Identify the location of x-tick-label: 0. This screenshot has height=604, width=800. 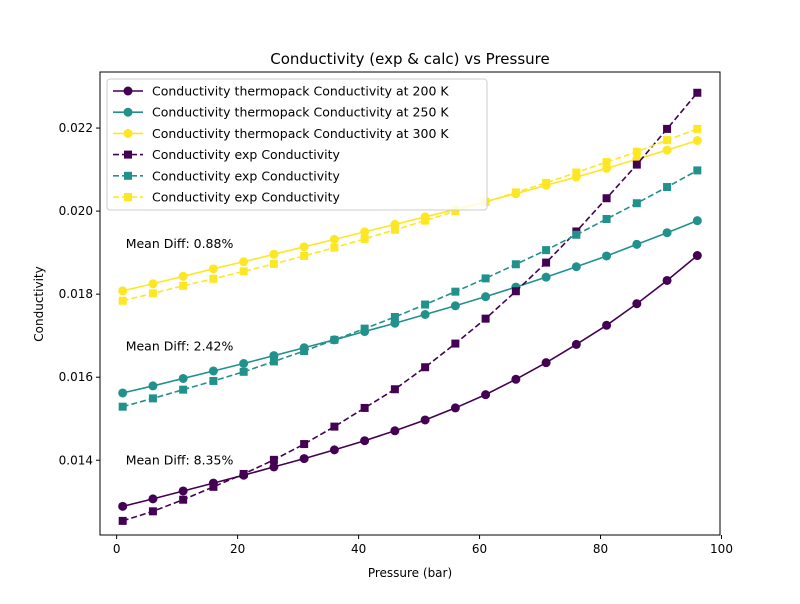
(117, 549).